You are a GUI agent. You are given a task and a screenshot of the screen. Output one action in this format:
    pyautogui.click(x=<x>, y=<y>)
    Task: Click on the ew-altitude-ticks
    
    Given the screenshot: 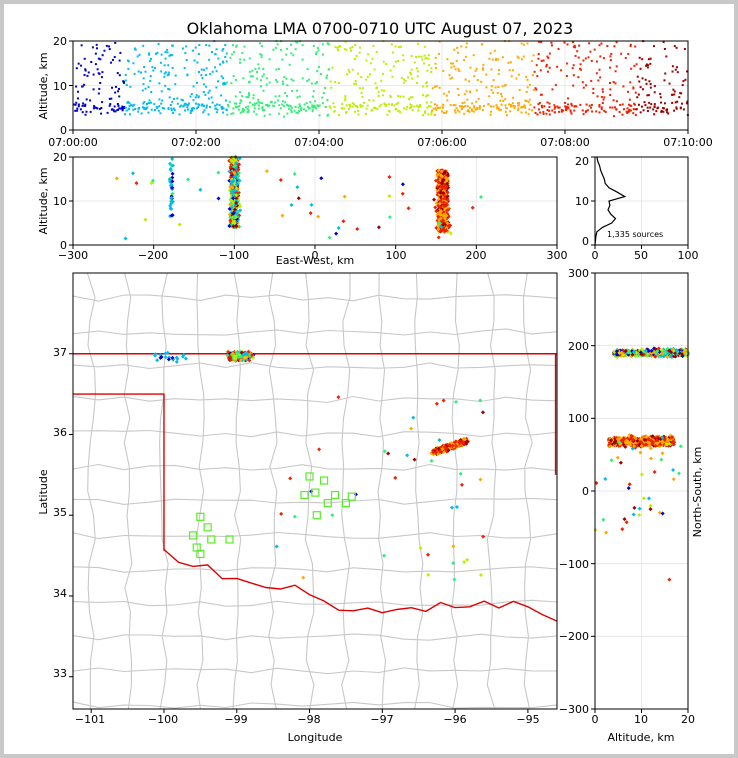 What is the action you would take?
    pyautogui.click(x=313, y=202)
    